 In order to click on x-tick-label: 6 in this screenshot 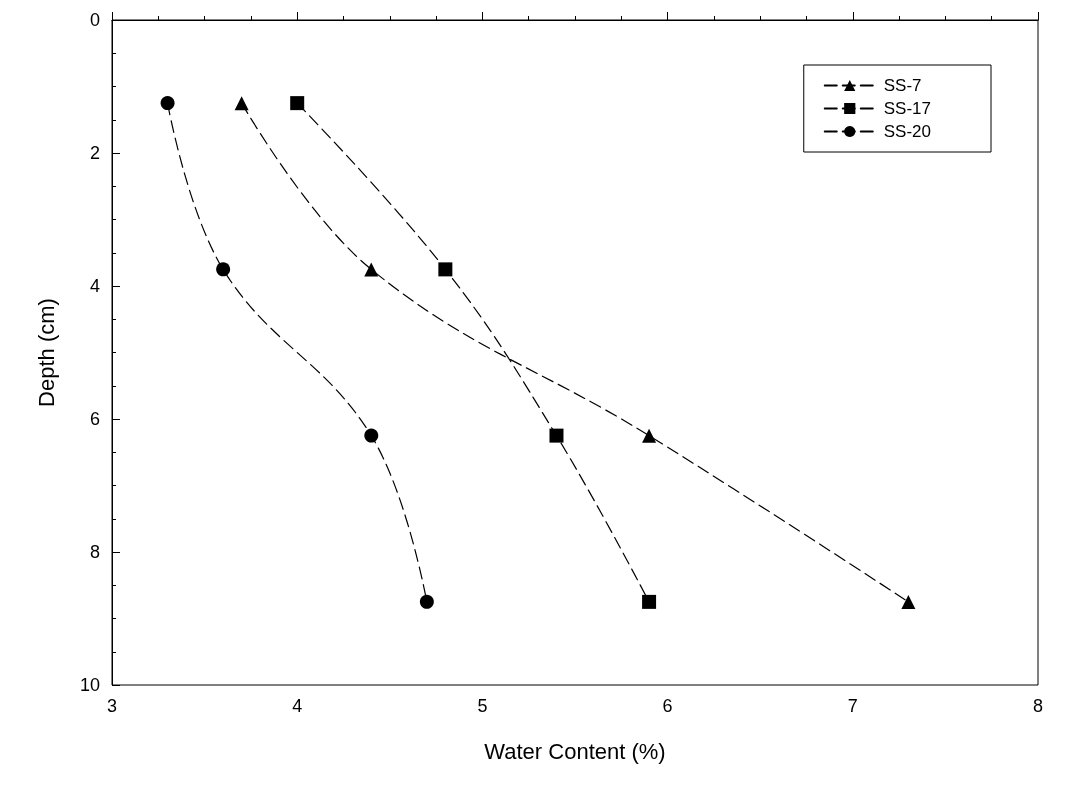, I will do `click(667, 706)`.